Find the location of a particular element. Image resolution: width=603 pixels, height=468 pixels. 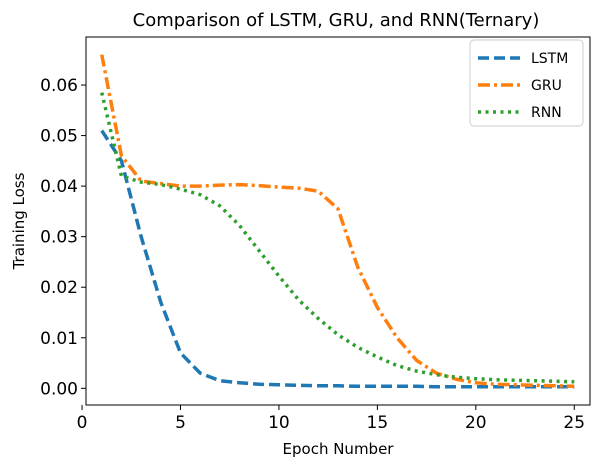

x-tick-label: 20 is located at coordinates (476, 423).